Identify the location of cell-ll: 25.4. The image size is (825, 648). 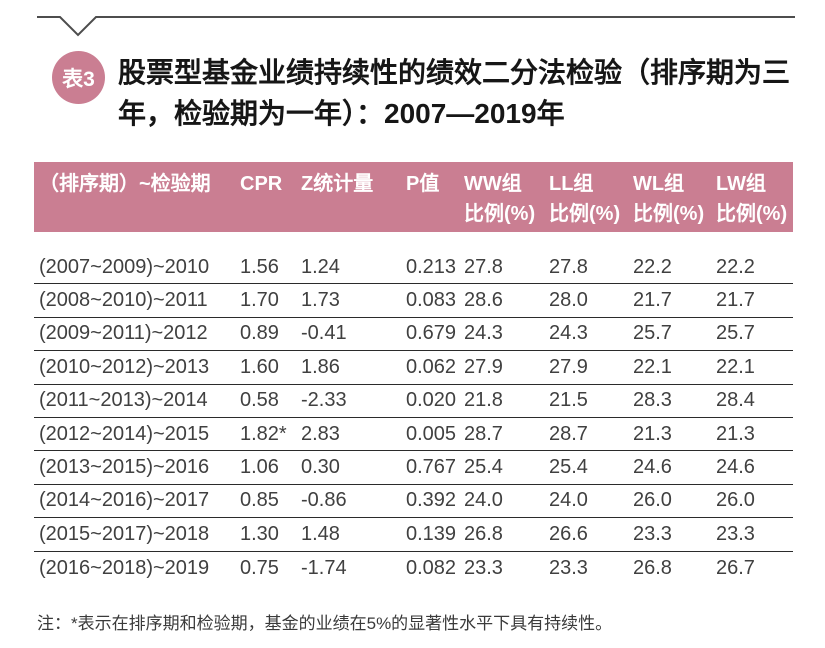
(568, 467).